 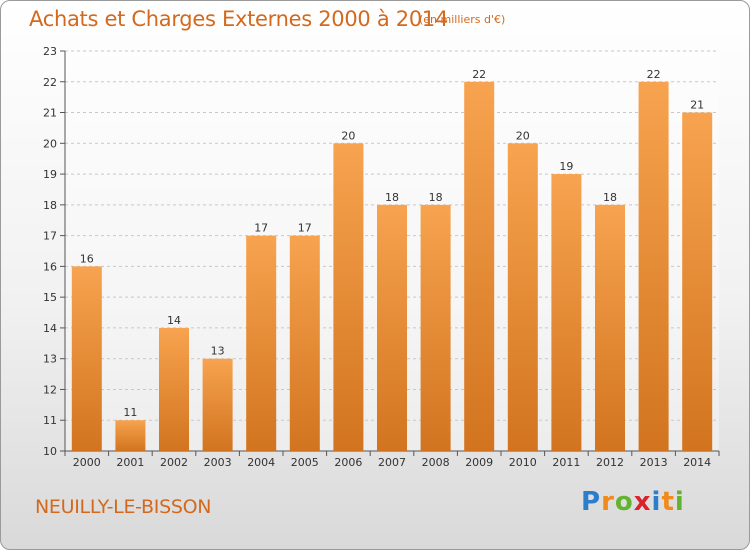 What do you see at coordinates (239, 19) in the screenshot?
I see `chart-title: Achats et Charges Externes 2000 à 2014` at bounding box center [239, 19].